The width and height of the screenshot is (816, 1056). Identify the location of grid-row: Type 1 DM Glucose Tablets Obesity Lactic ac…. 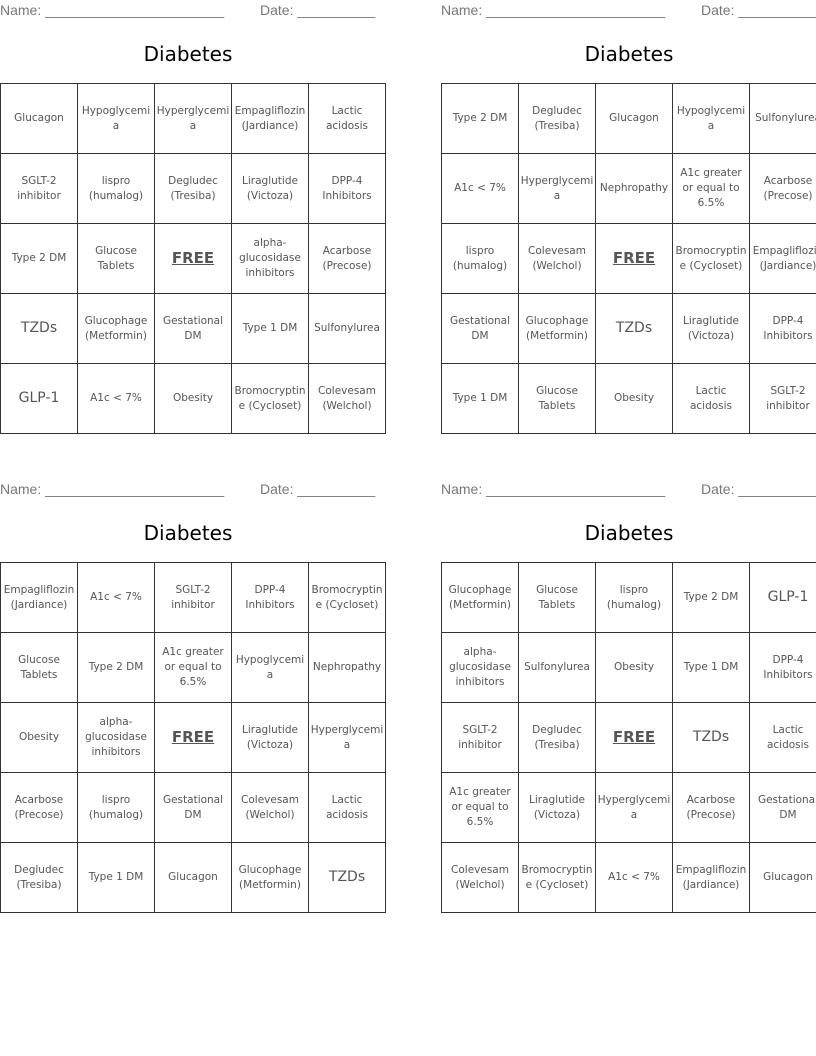
(628, 398).